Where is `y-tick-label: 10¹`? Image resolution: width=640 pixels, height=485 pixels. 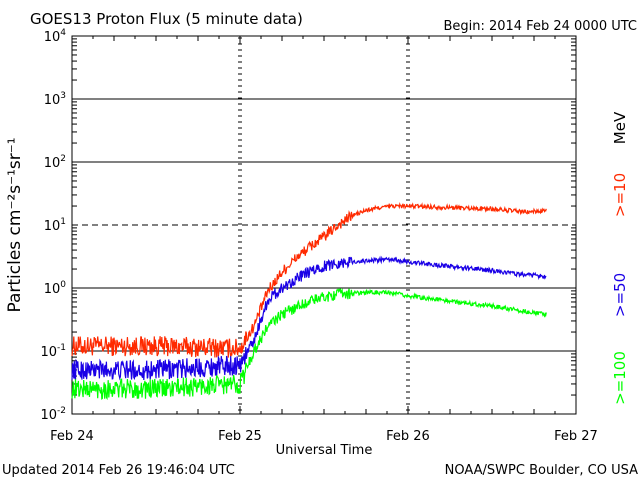
y-tick-label: 10¹ is located at coordinates (55, 225).